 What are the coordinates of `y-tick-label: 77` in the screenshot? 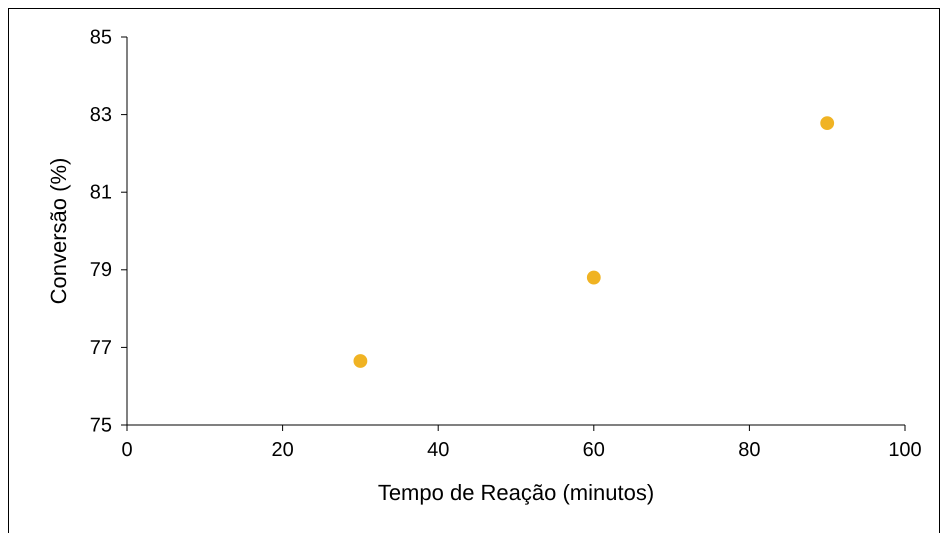 It's located at (101, 347).